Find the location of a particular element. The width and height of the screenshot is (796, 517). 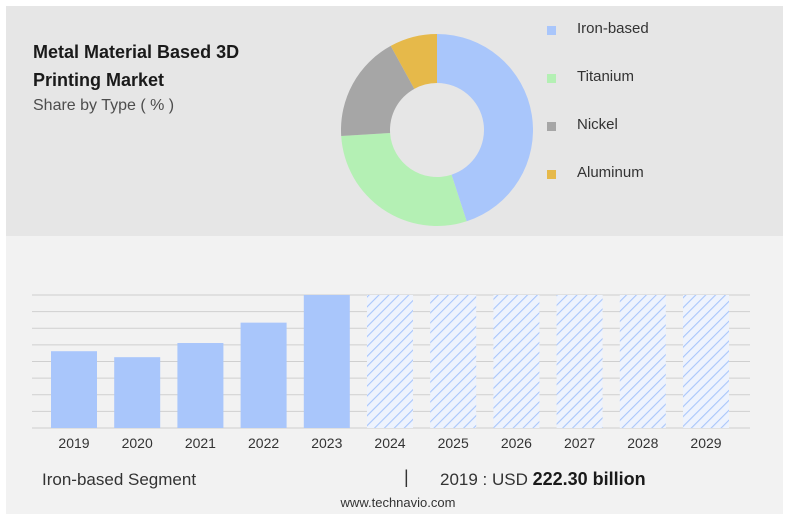

legend-swatch-iron-based is located at coordinates (551, 30).